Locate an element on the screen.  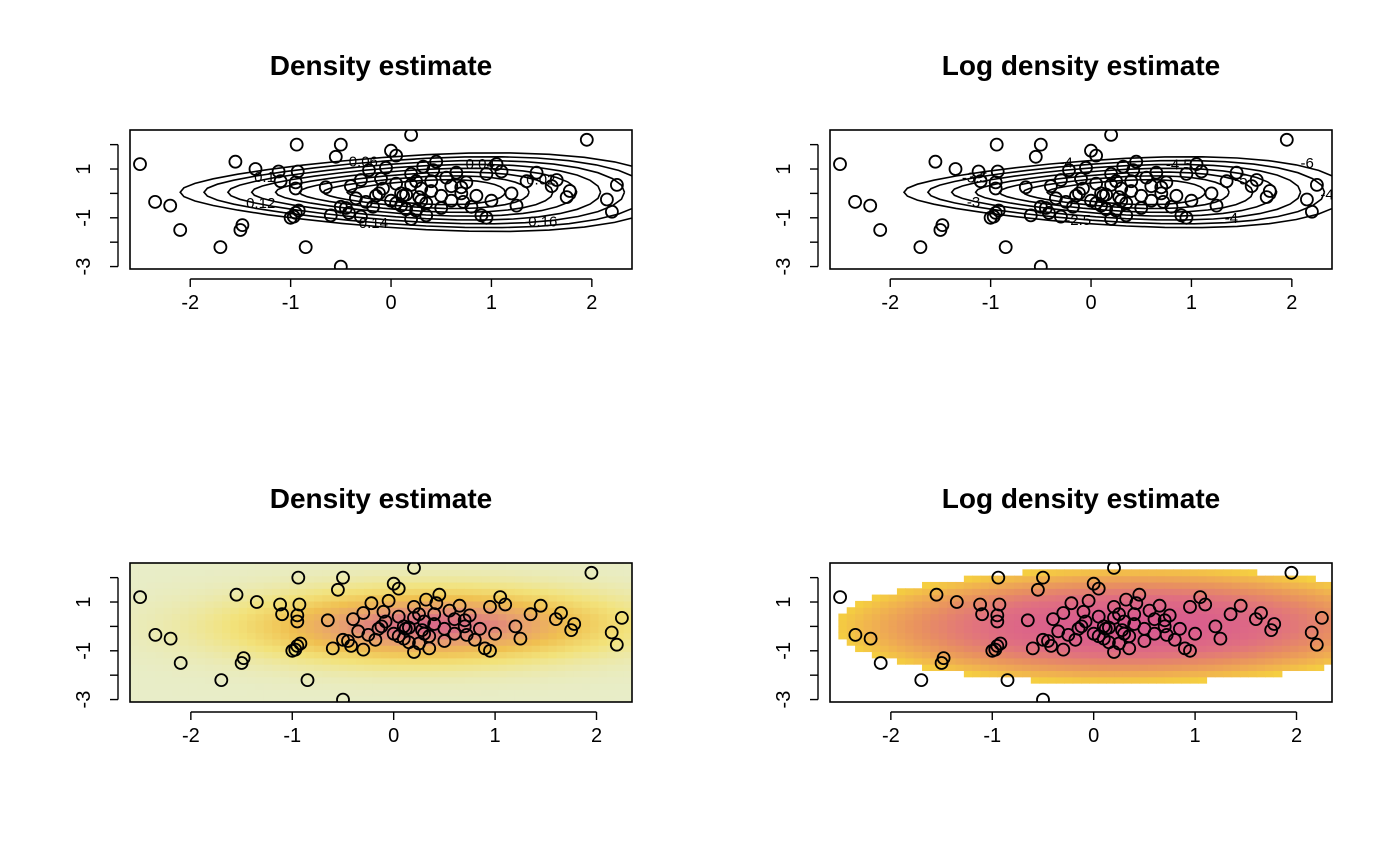
contour-line is located at coordinates (1126, 192).